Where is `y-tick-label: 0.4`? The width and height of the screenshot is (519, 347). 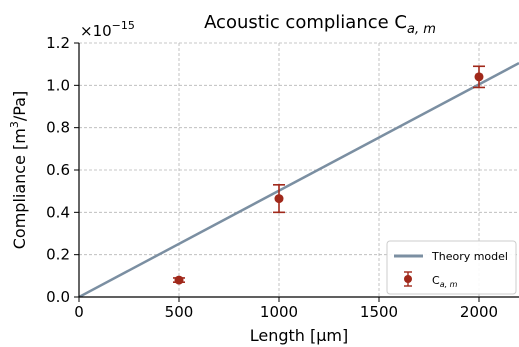
y-tick-label: 0.4 is located at coordinates (58, 212).